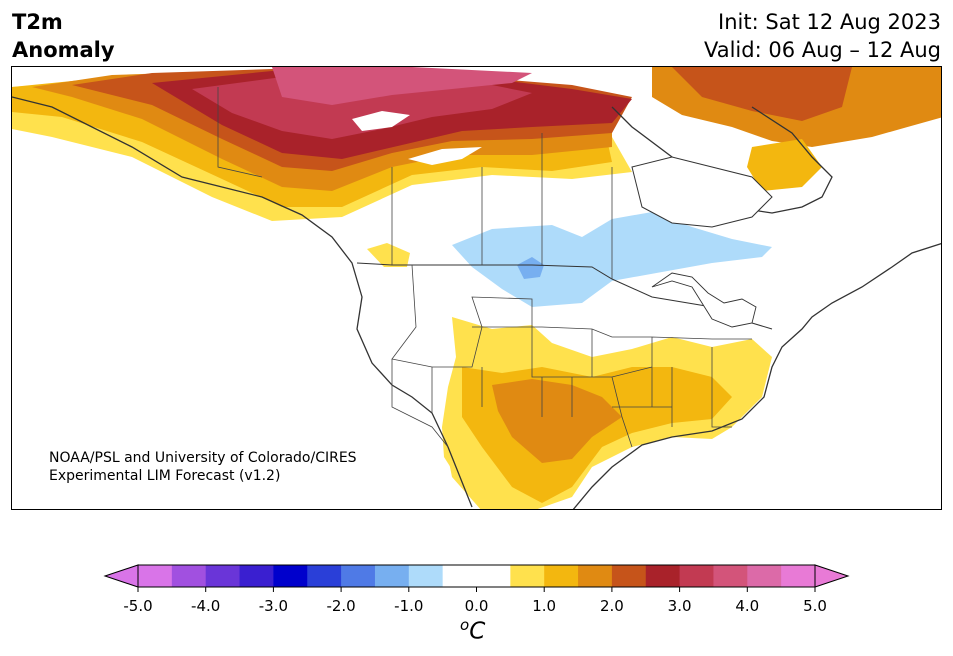 The image size is (953, 656). Describe the element at coordinates (165, 476) in the screenshot. I see `credit-line-2: Experimental LIM Forecast (v1.2)` at that location.